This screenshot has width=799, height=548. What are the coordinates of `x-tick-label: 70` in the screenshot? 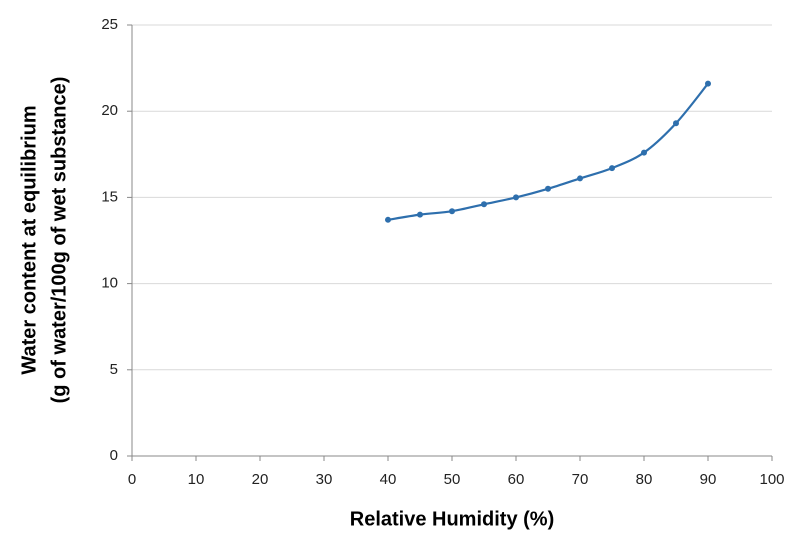 It's located at (580, 479).